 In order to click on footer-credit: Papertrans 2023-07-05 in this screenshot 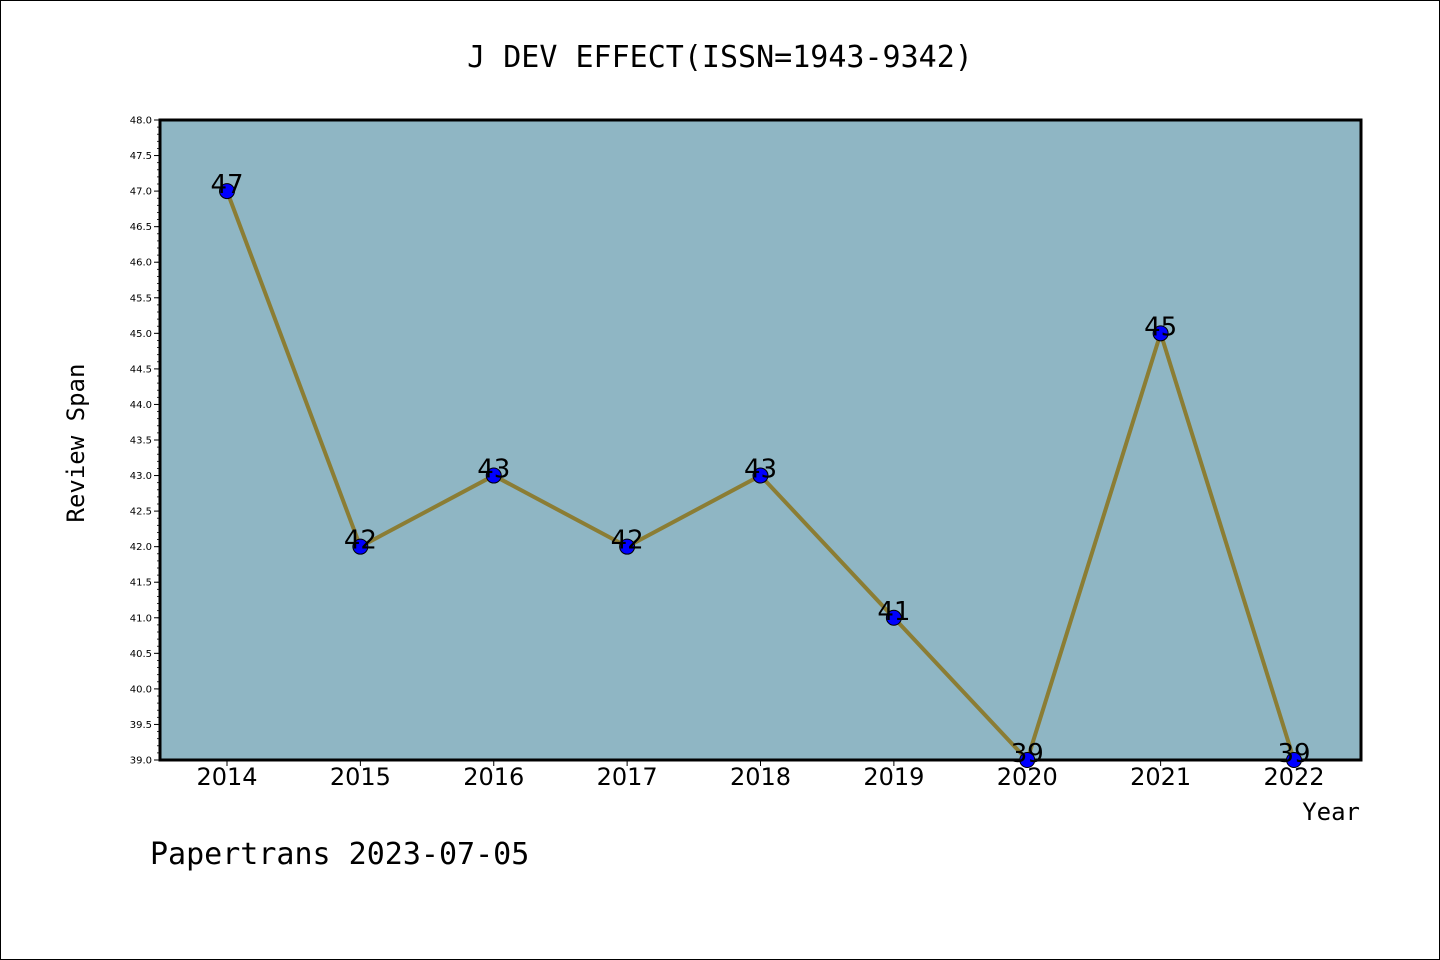, I will do `click(339, 854)`.